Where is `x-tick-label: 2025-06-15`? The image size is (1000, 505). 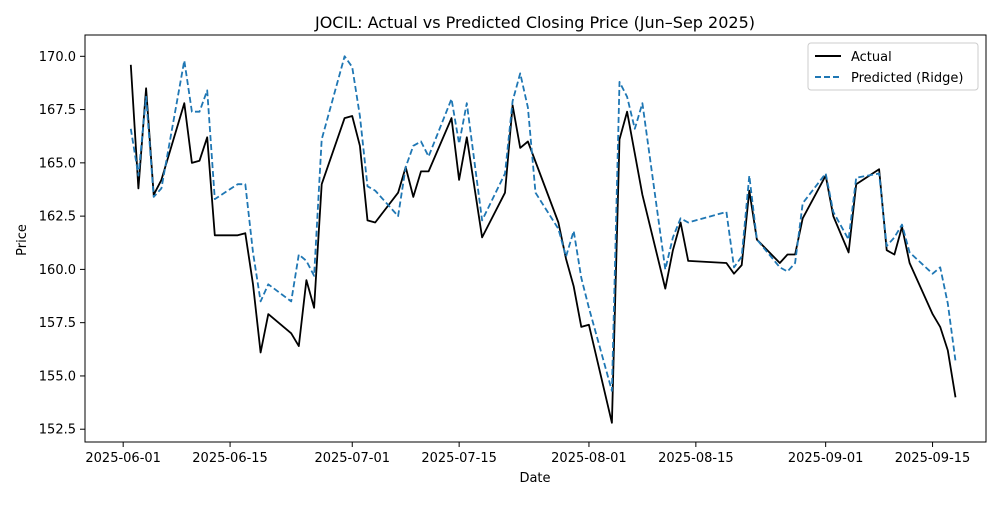
x-tick-label: 2025-06-15 is located at coordinates (230, 458).